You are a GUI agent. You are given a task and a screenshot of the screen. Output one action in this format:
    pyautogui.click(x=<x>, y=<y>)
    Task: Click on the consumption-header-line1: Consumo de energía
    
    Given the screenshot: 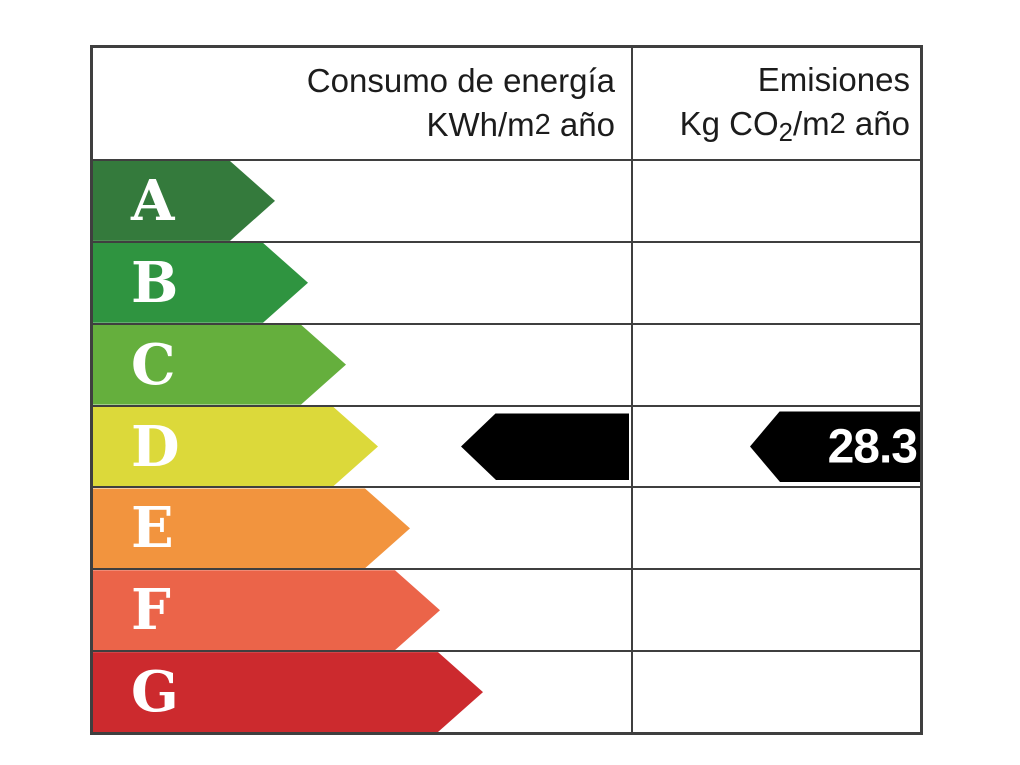 What is the action you would take?
    pyautogui.click(x=460, y=80)
    